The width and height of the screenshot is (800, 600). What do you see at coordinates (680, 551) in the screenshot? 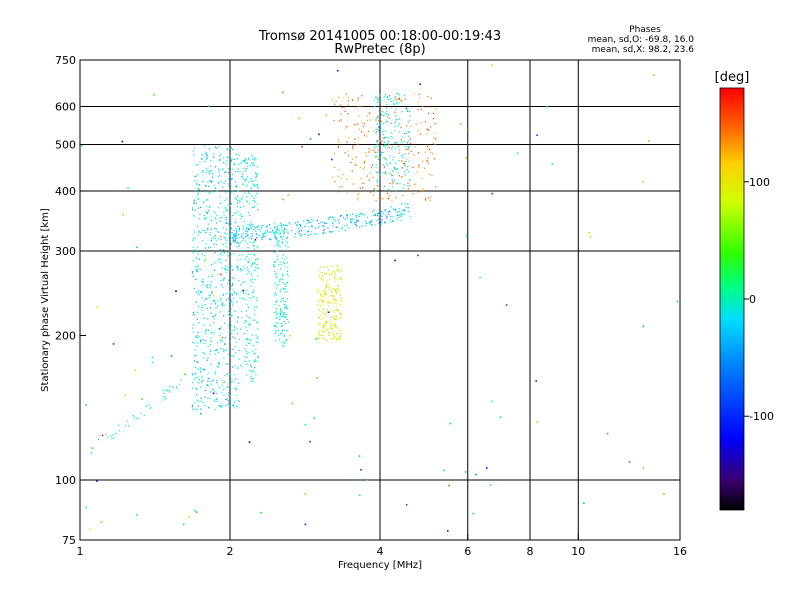
I see `x-tick-label: 16` at bounding box center [680, 551].